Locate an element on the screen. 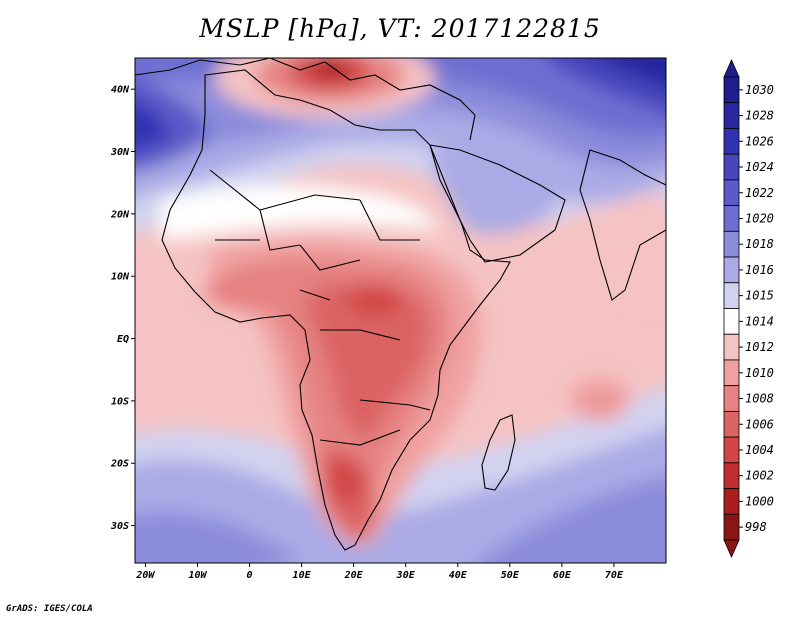 This screenshot has height=618, width=800. grads-credit: GrADS: IGES/COLA is located at coordinates (49, 609).